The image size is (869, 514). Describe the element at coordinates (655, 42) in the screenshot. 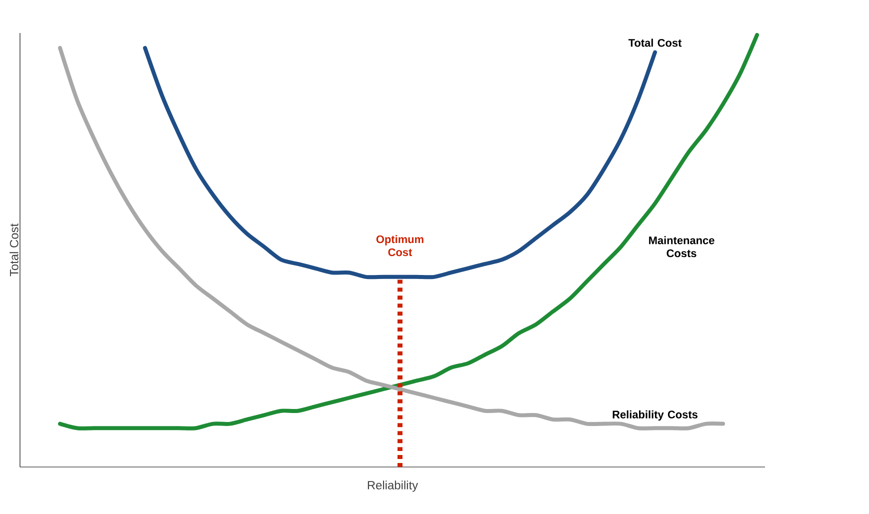

I see `series-label: Total Cost` at that location.